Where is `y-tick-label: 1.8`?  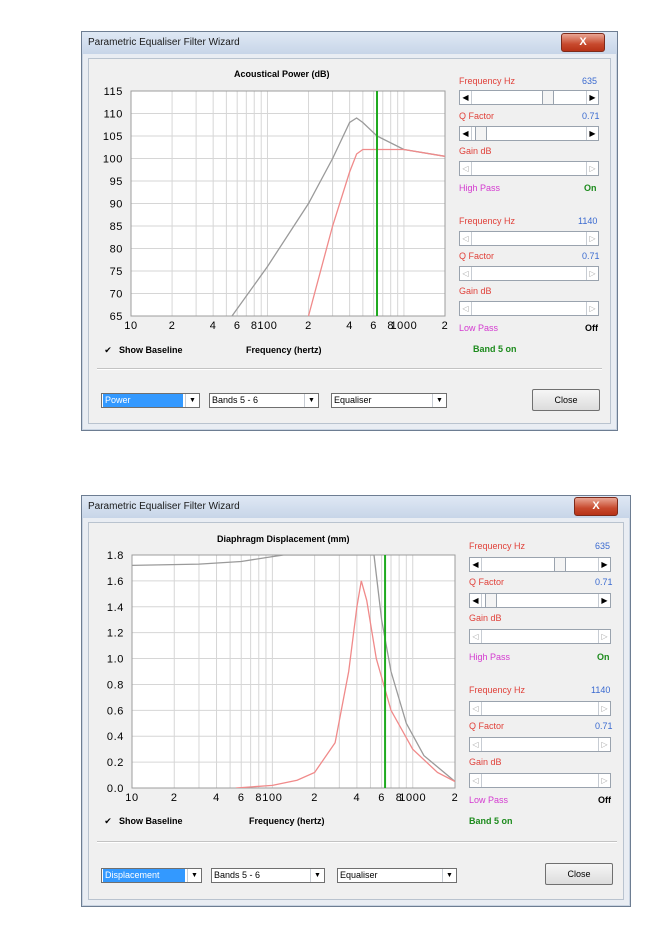
y-tick-label: 1.8 is located at coordinates (115, 556).